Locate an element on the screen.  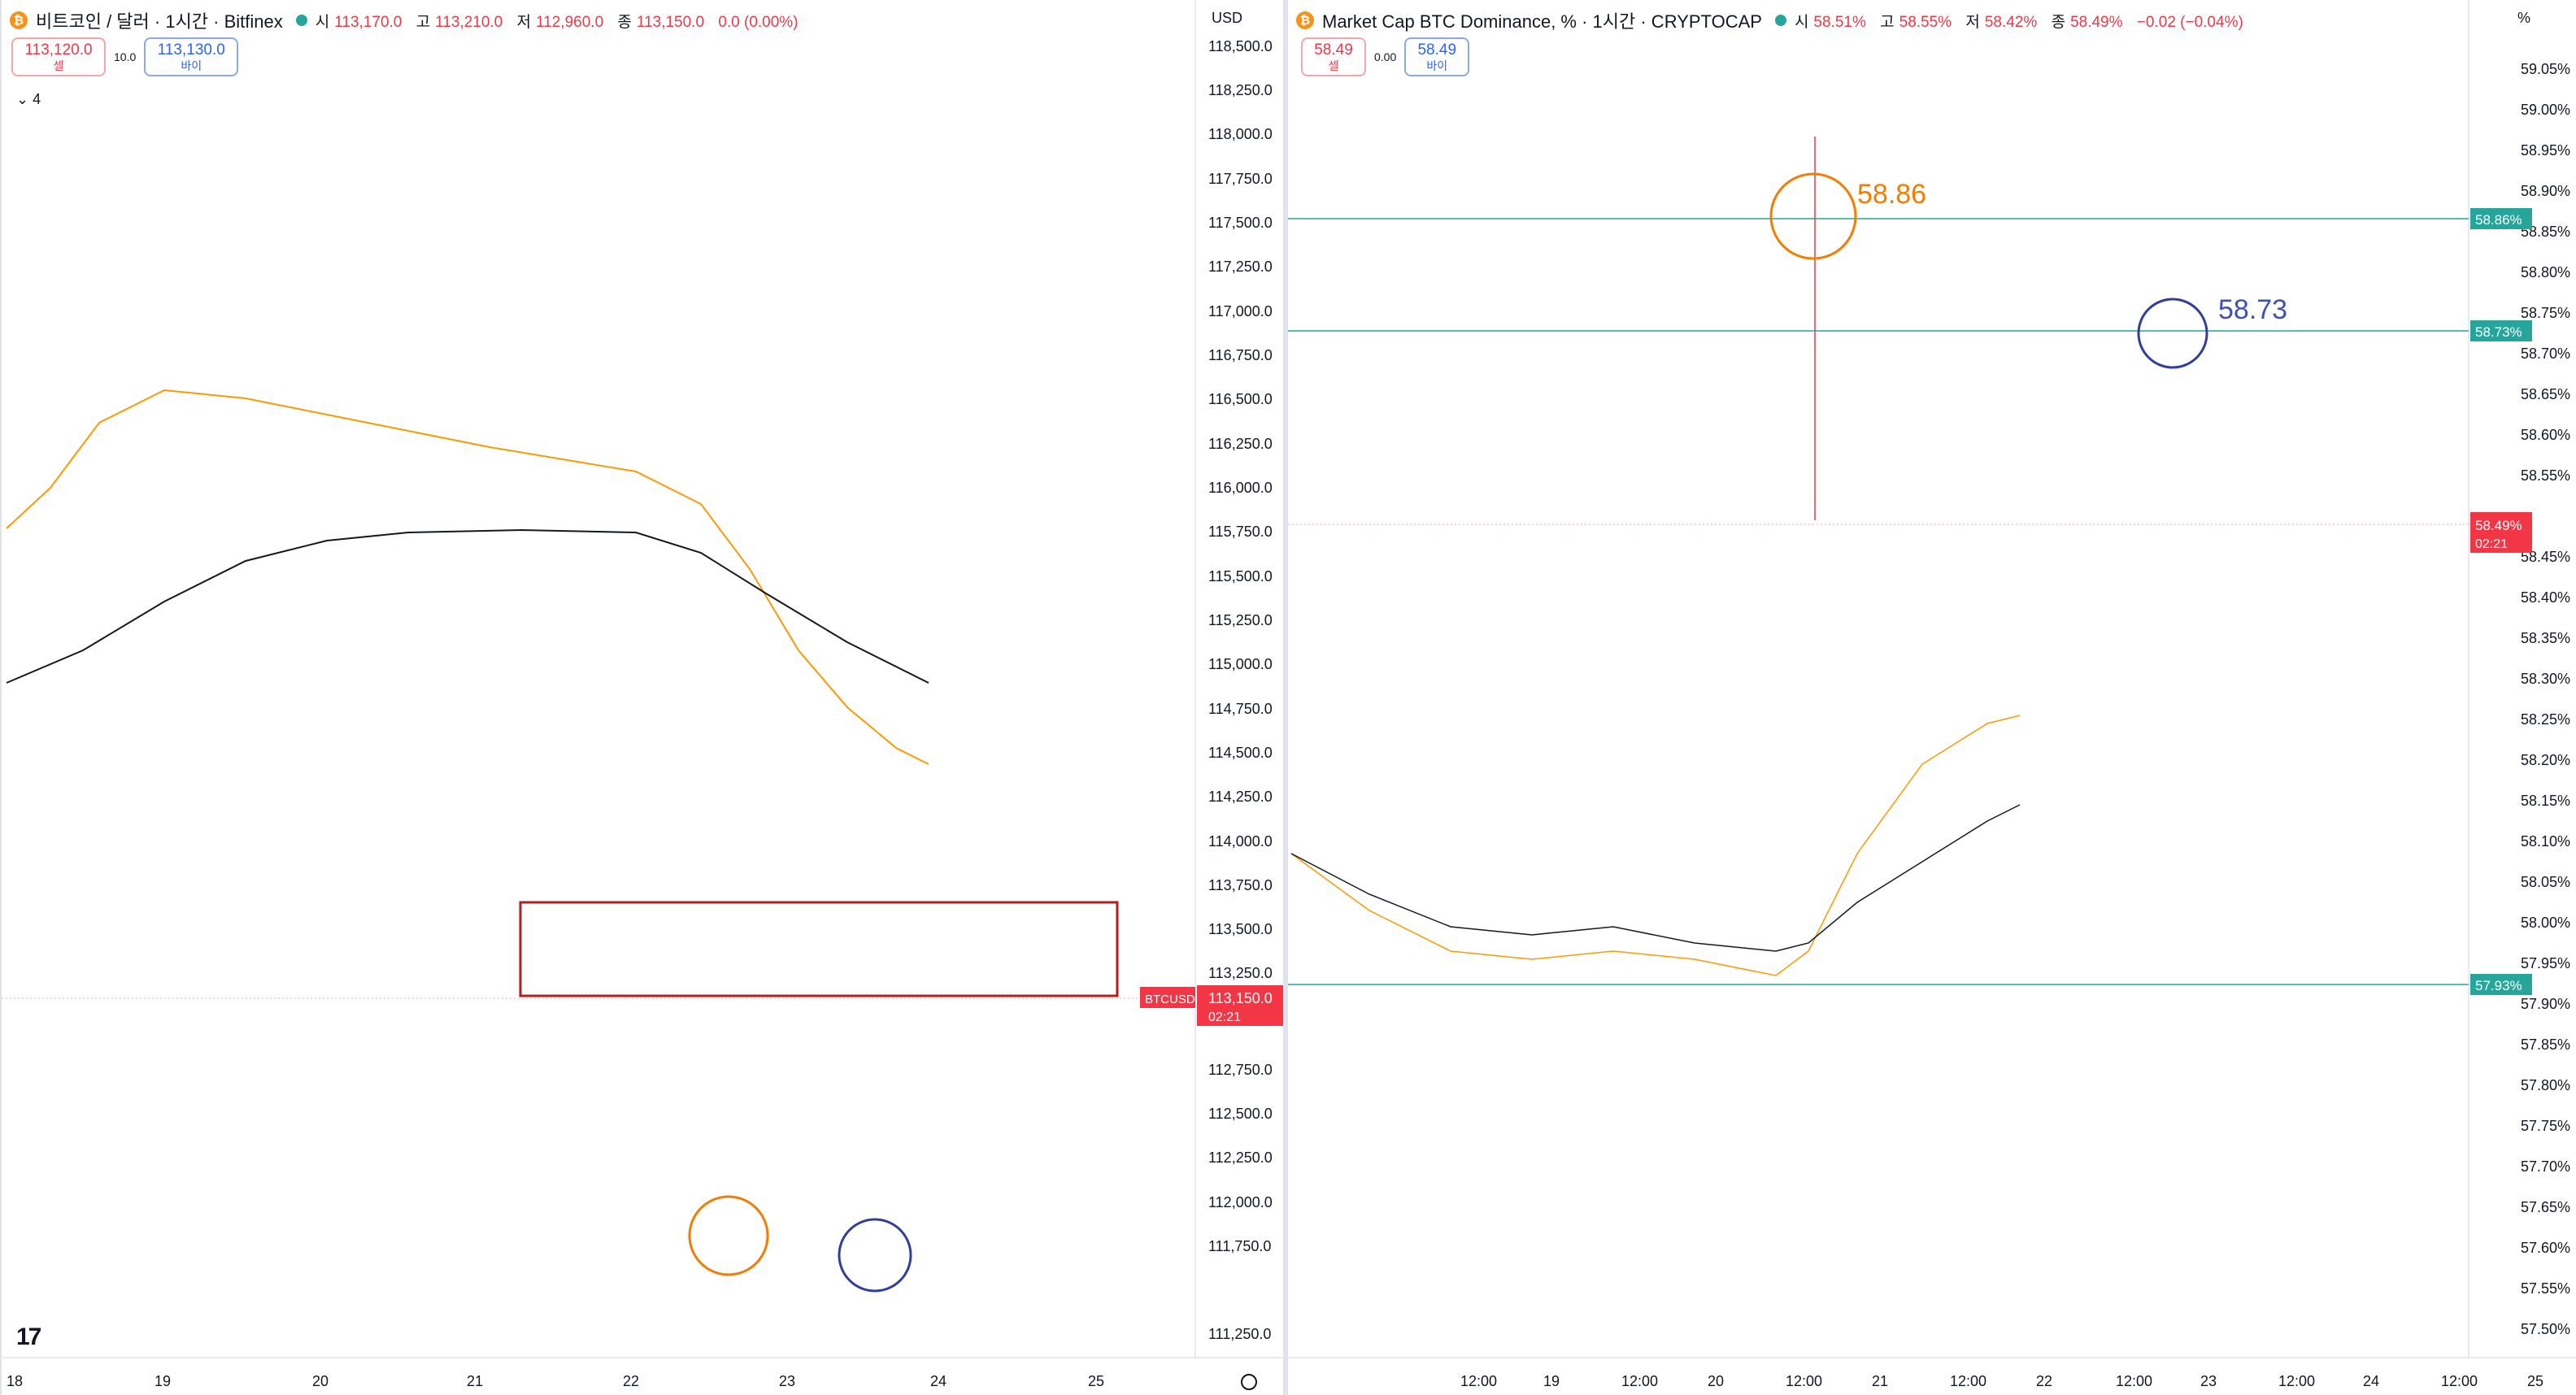
right-ma-orange is located at coordinates (1655, 846).